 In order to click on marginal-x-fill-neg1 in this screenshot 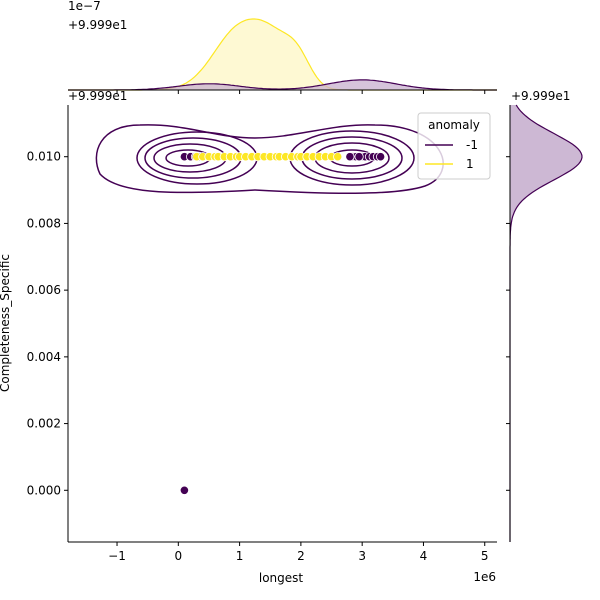, I will do `click(282, 84)`.